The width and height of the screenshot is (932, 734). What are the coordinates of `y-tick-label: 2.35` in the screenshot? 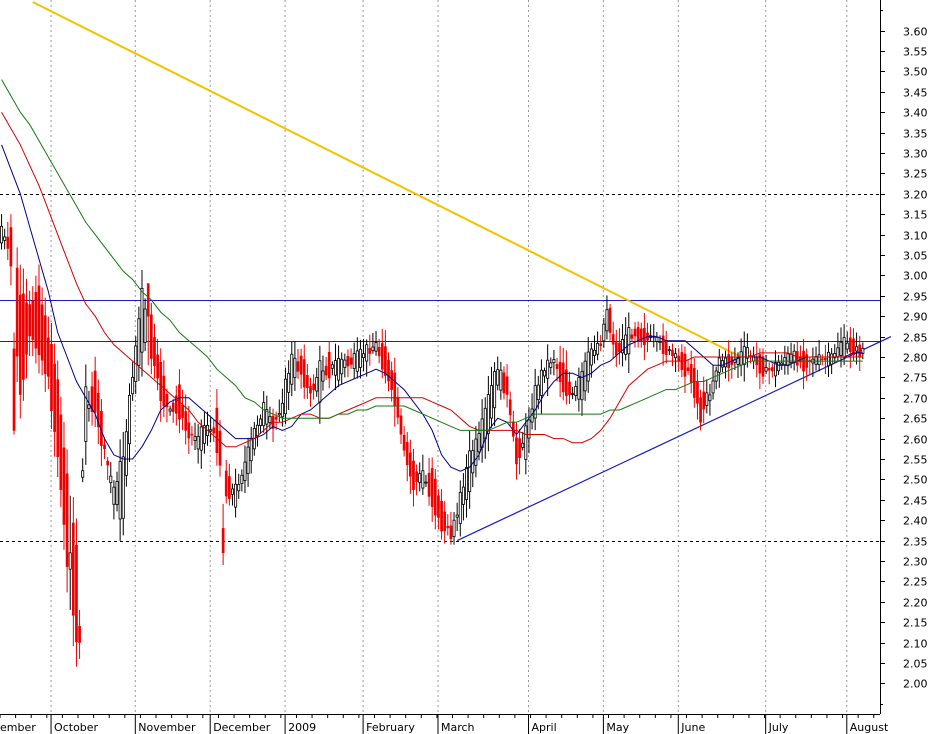 It's located at (915, 542).